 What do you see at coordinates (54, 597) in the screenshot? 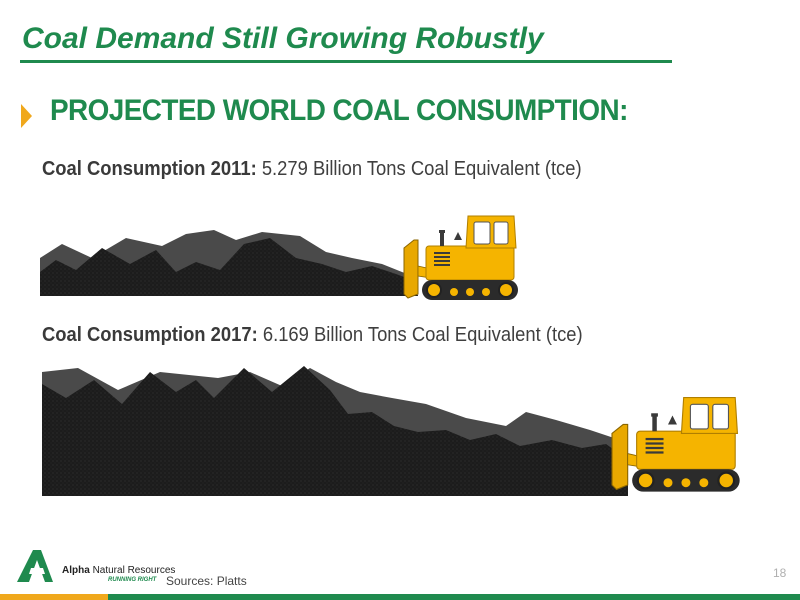
I see `footer-bar-orange` at bounding box center [54, 597].